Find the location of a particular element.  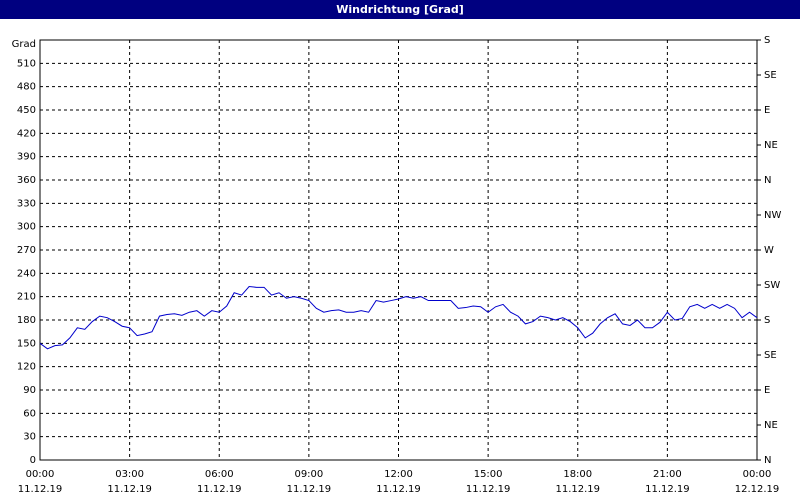

y2-tick-label: NW is located at coordinates (772, 215).